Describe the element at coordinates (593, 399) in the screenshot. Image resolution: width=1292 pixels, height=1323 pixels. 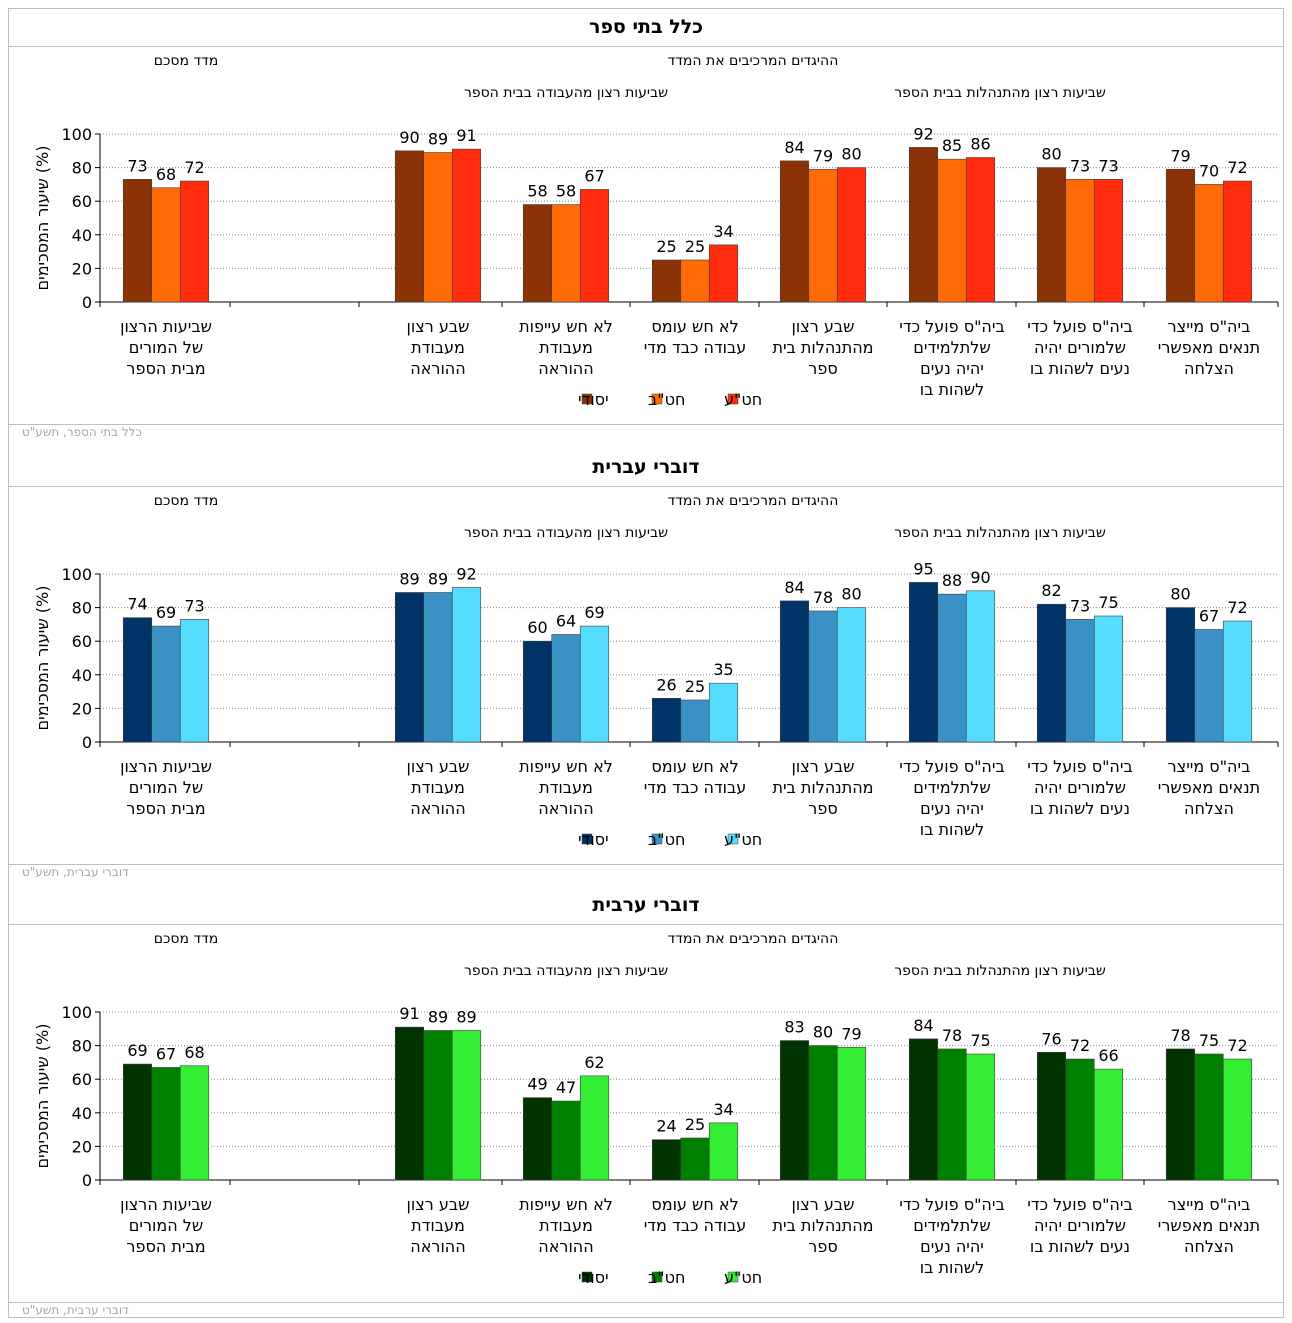
I see `legend-label: יסודי` at that location.